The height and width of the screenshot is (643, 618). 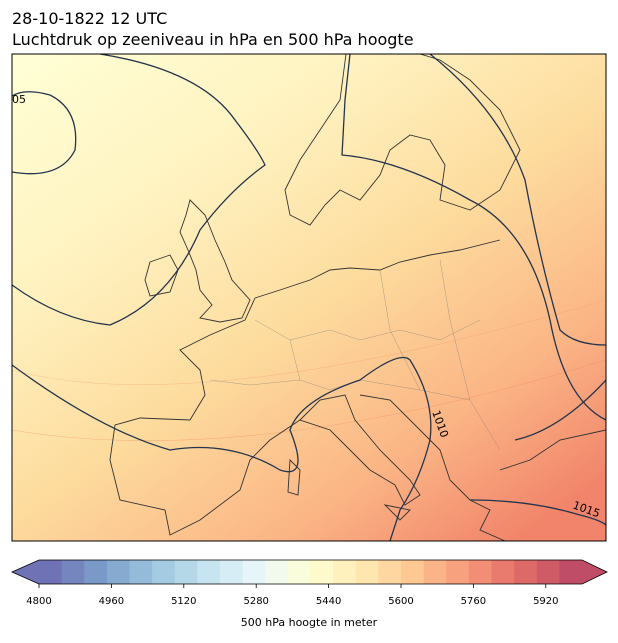 What do you see at coordinates (183, 601) in the screenshot?
I see `colorbar-tick-label: 5120` at bounding box center [183, 601].